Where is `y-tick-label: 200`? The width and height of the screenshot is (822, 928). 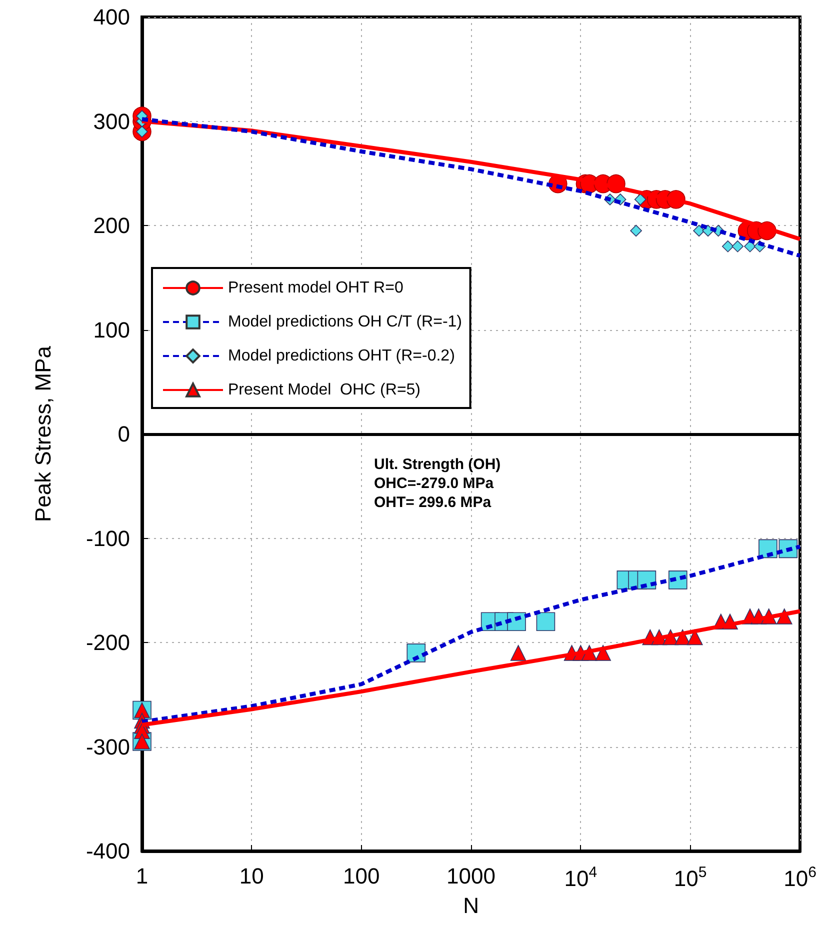 y-tick-label: 200 is located at coordinates (111, 225).